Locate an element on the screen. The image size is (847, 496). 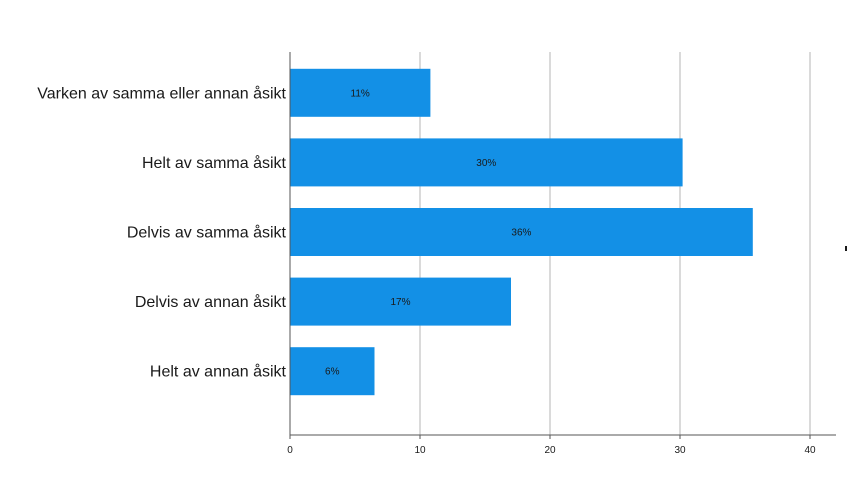
data-label: 36% is located at coordinates (521, 233).